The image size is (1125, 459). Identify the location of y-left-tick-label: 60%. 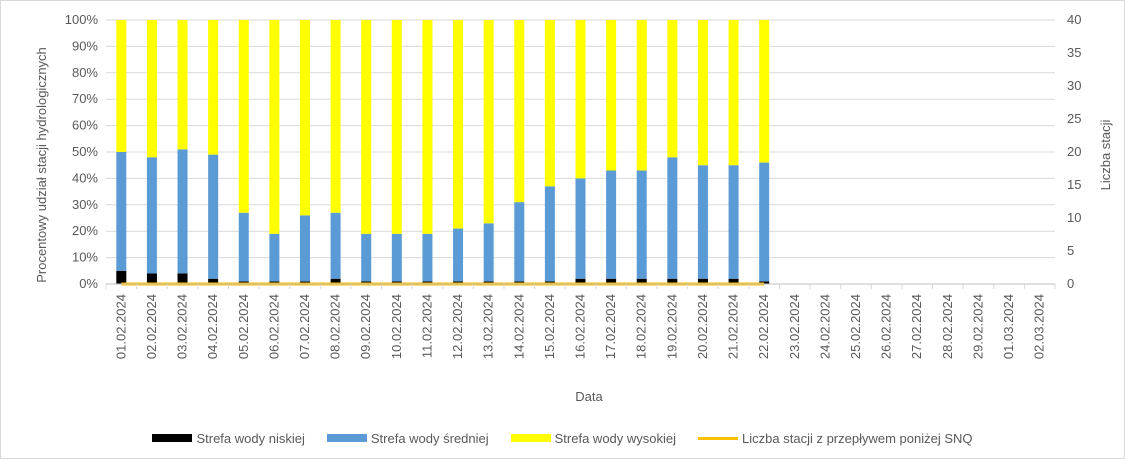
(85, 125).